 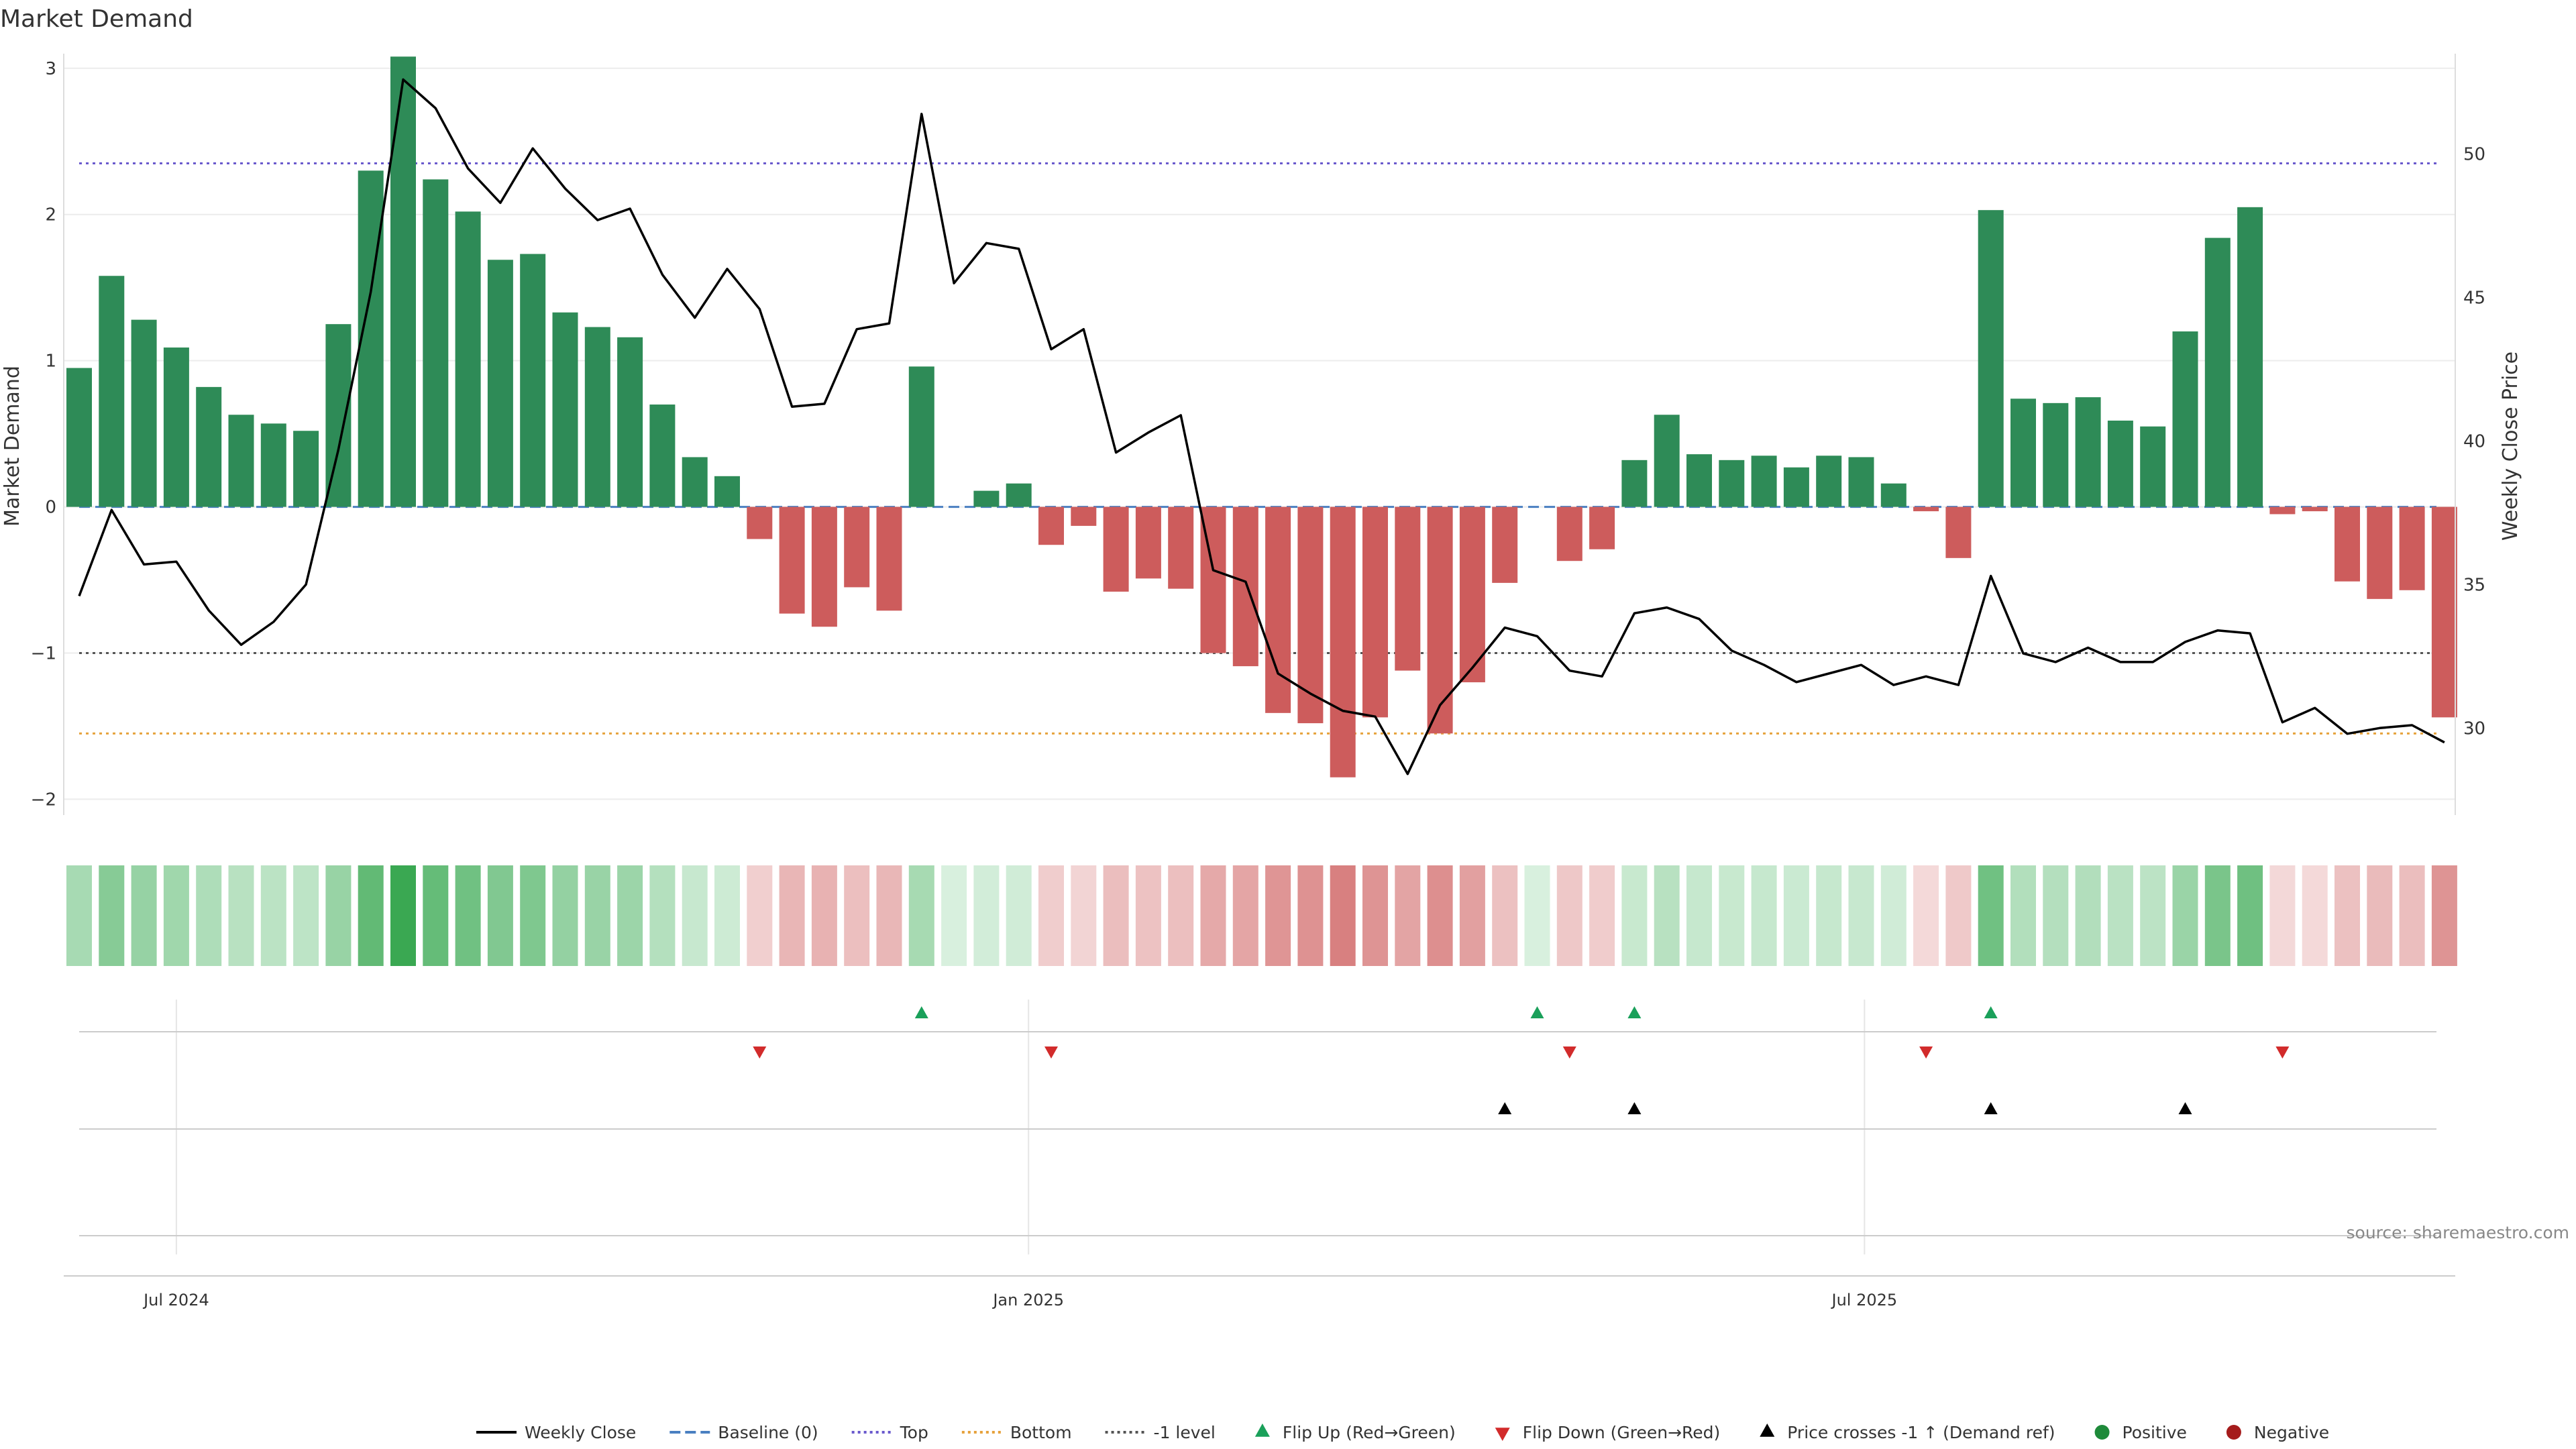 What do you see at coordinates (1160, 1432) in the screenshot?
I see `legend-item: -1 level` at bounding box center [1160, 1432].